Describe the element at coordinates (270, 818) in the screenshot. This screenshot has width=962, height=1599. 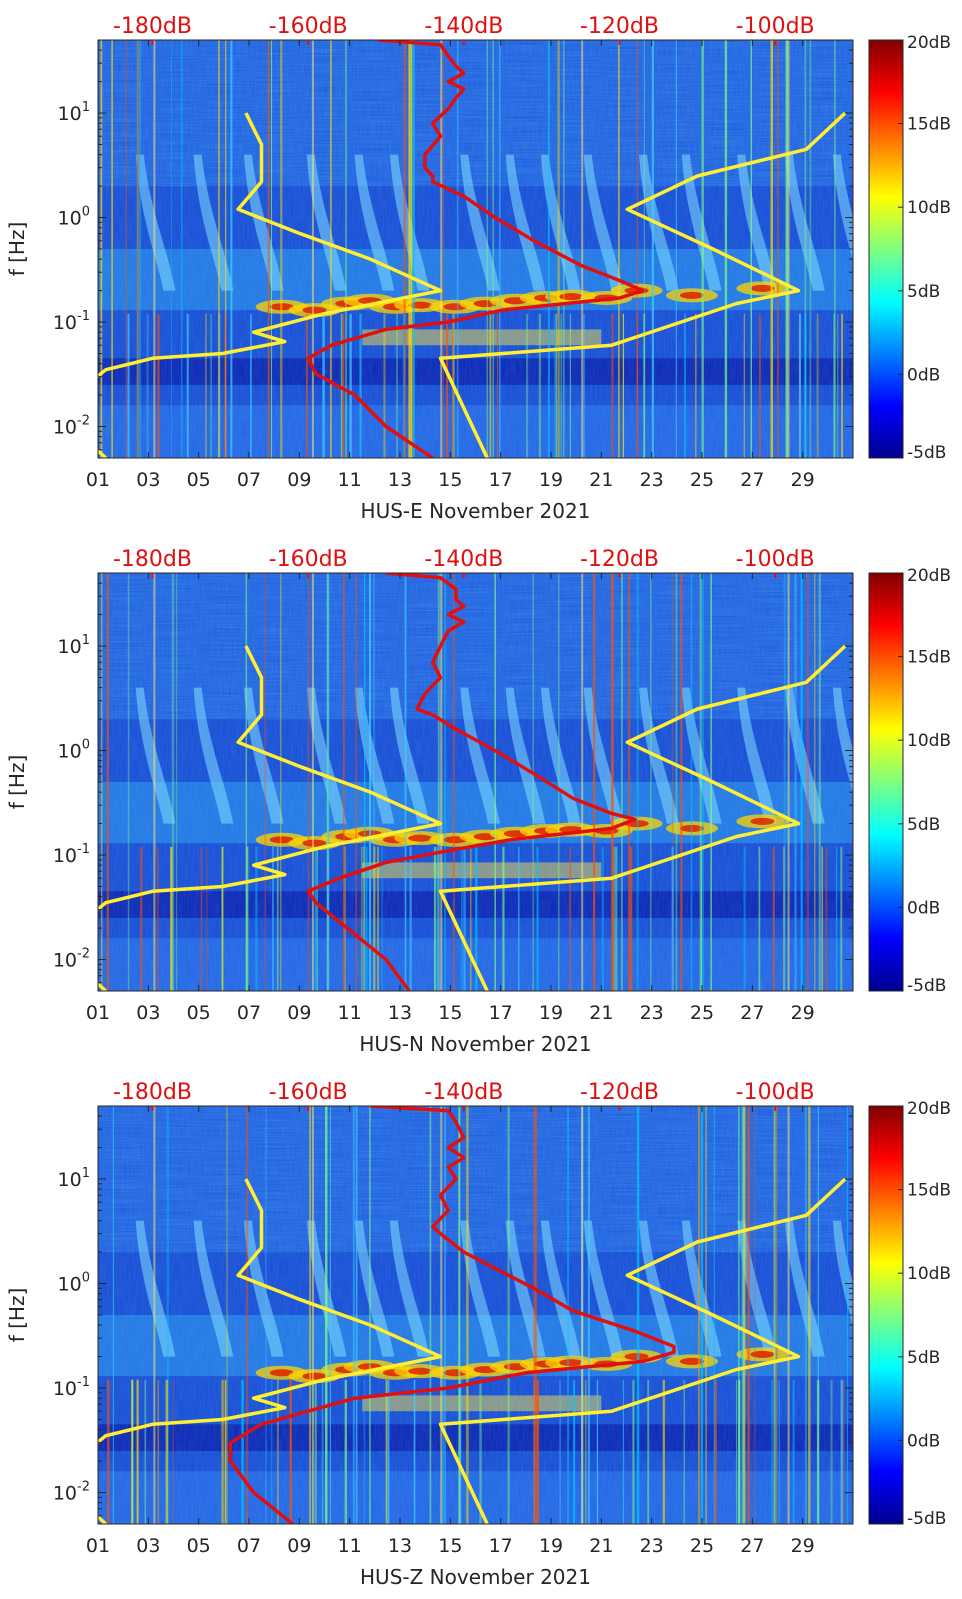
I see `low-noise-model-curve` at that location.